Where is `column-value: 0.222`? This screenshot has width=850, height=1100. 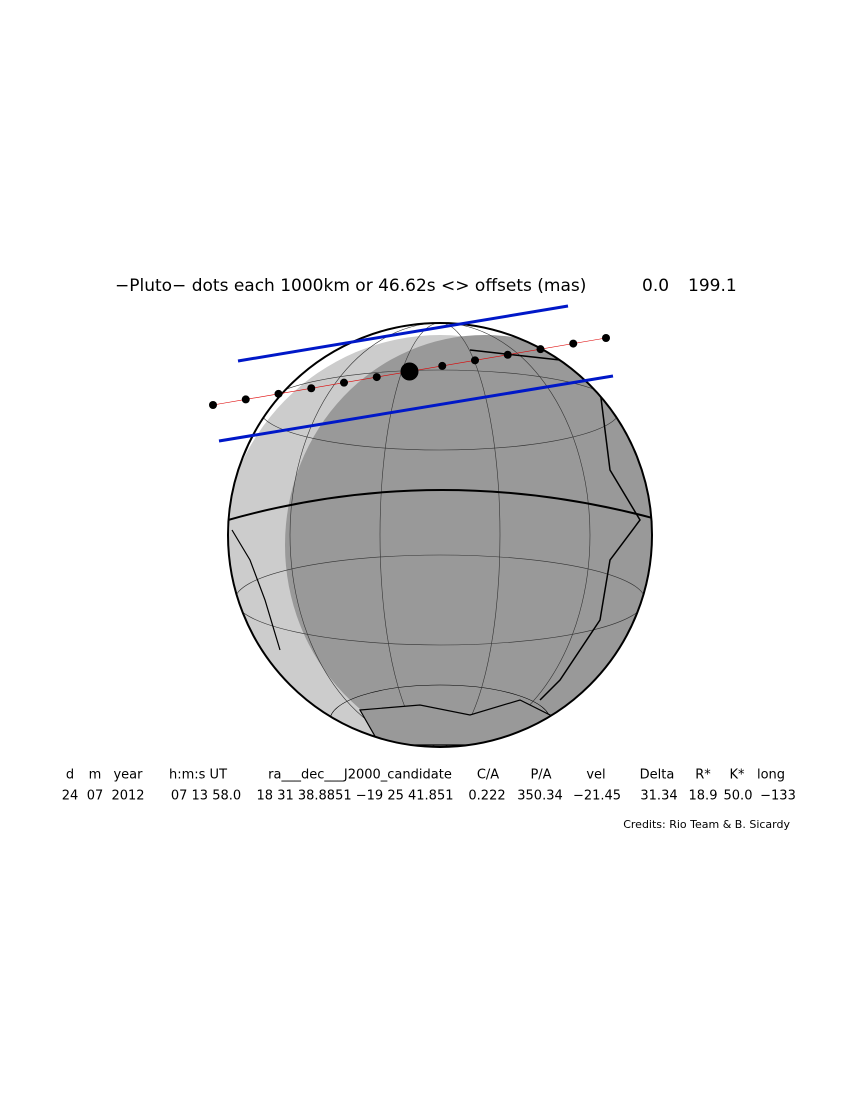 column-value: 0.222 is located at coordinates (486, 796).